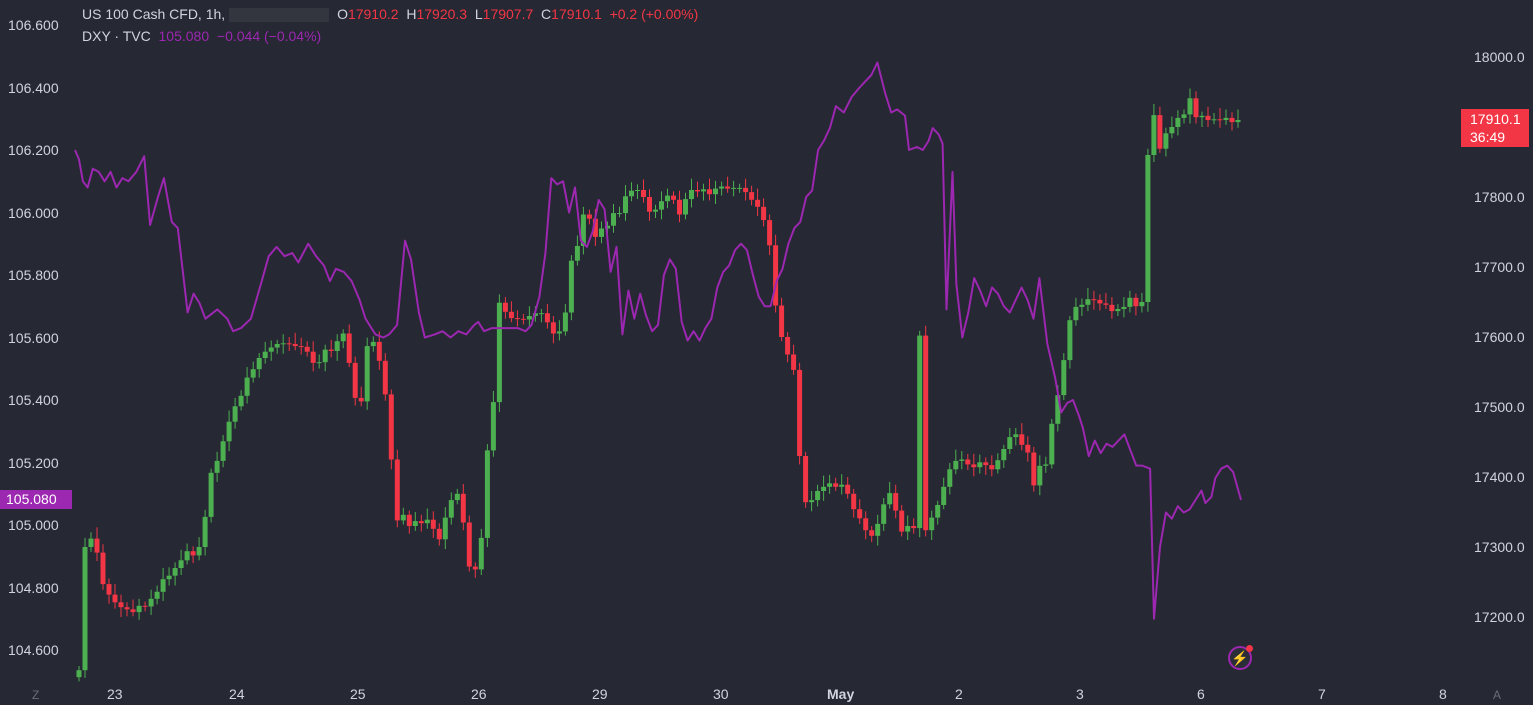 The width and height of the screenshot is (1533, 705). Describe the element at coordinates (1488, 137) in the screenshot. I see `us100-countdown: 36:49` at that location.